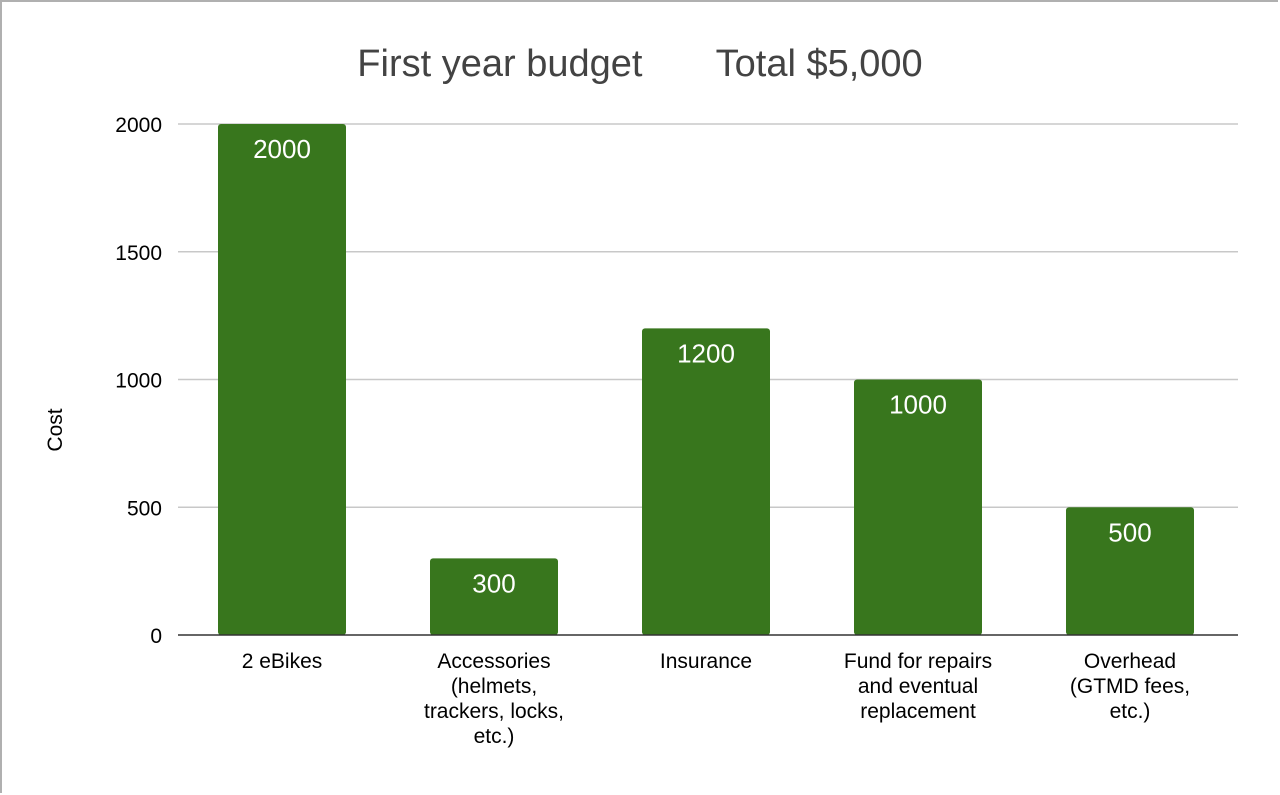 Image resolution: width=1280 pixels, height=795 pixels. I want to click on x-tick-label: Accessories, so click(493, 661).